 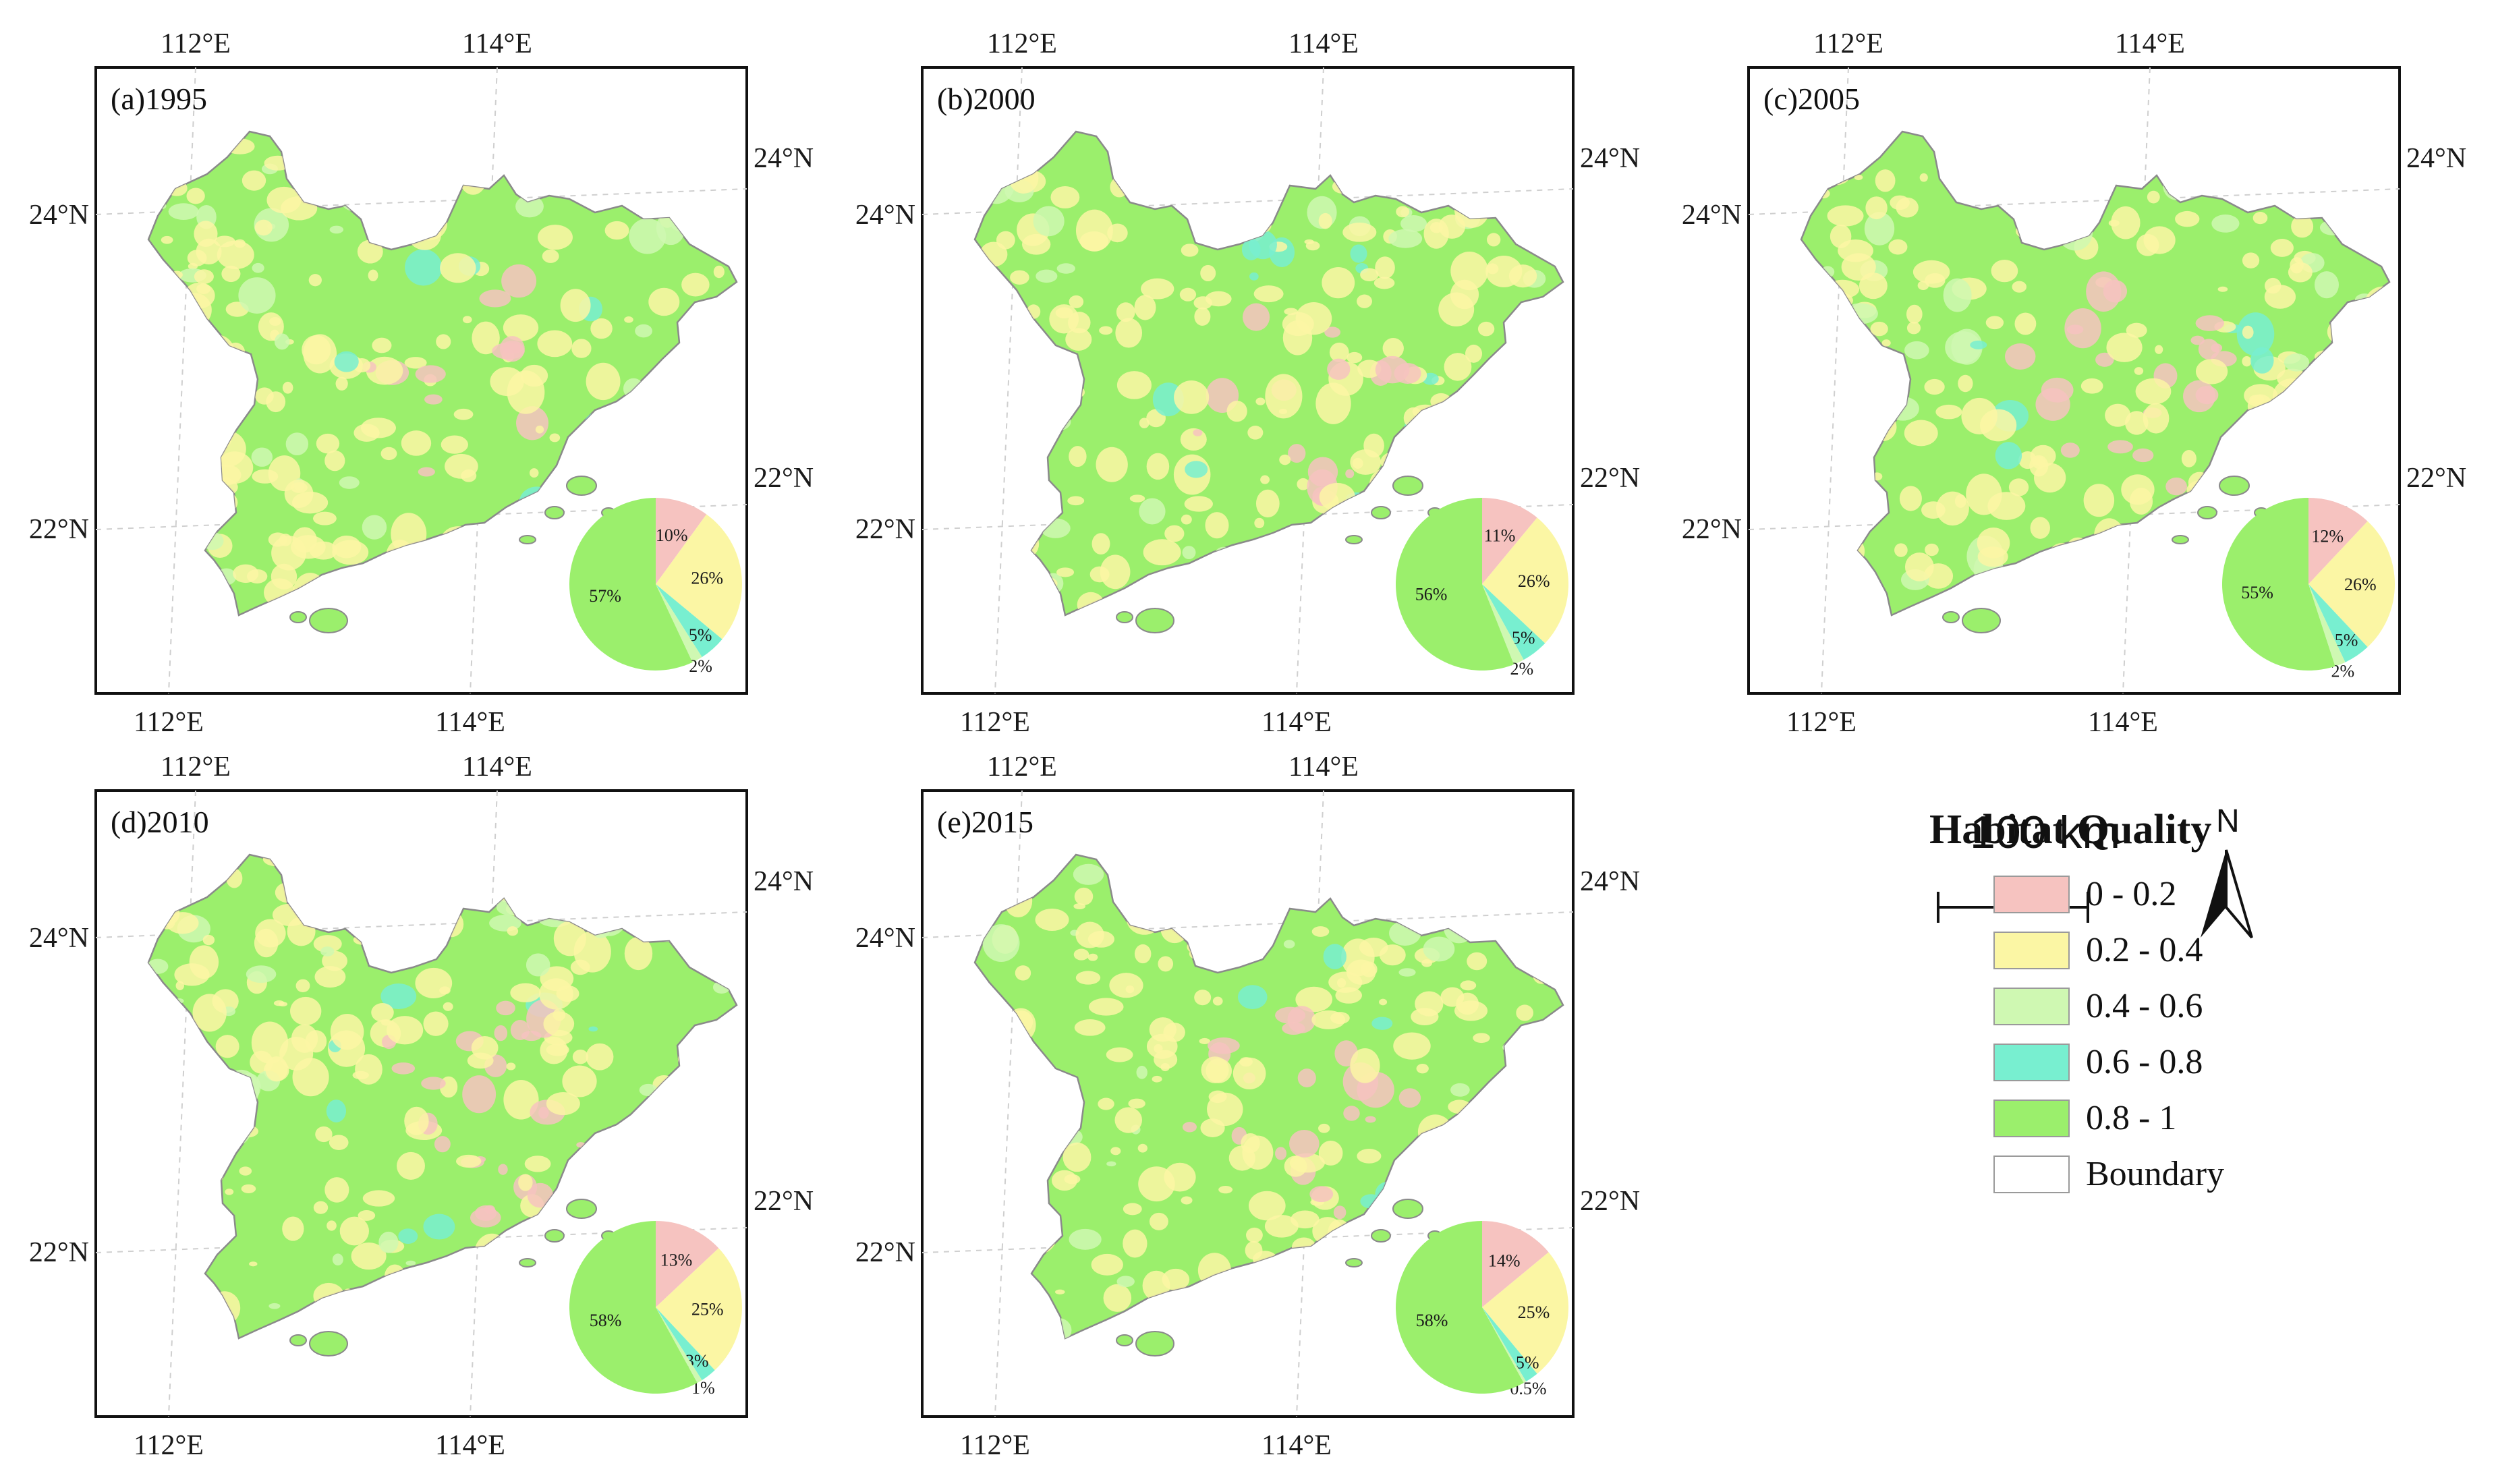 I want to click on pie-label: 5%, so click(x=2347, y=641).